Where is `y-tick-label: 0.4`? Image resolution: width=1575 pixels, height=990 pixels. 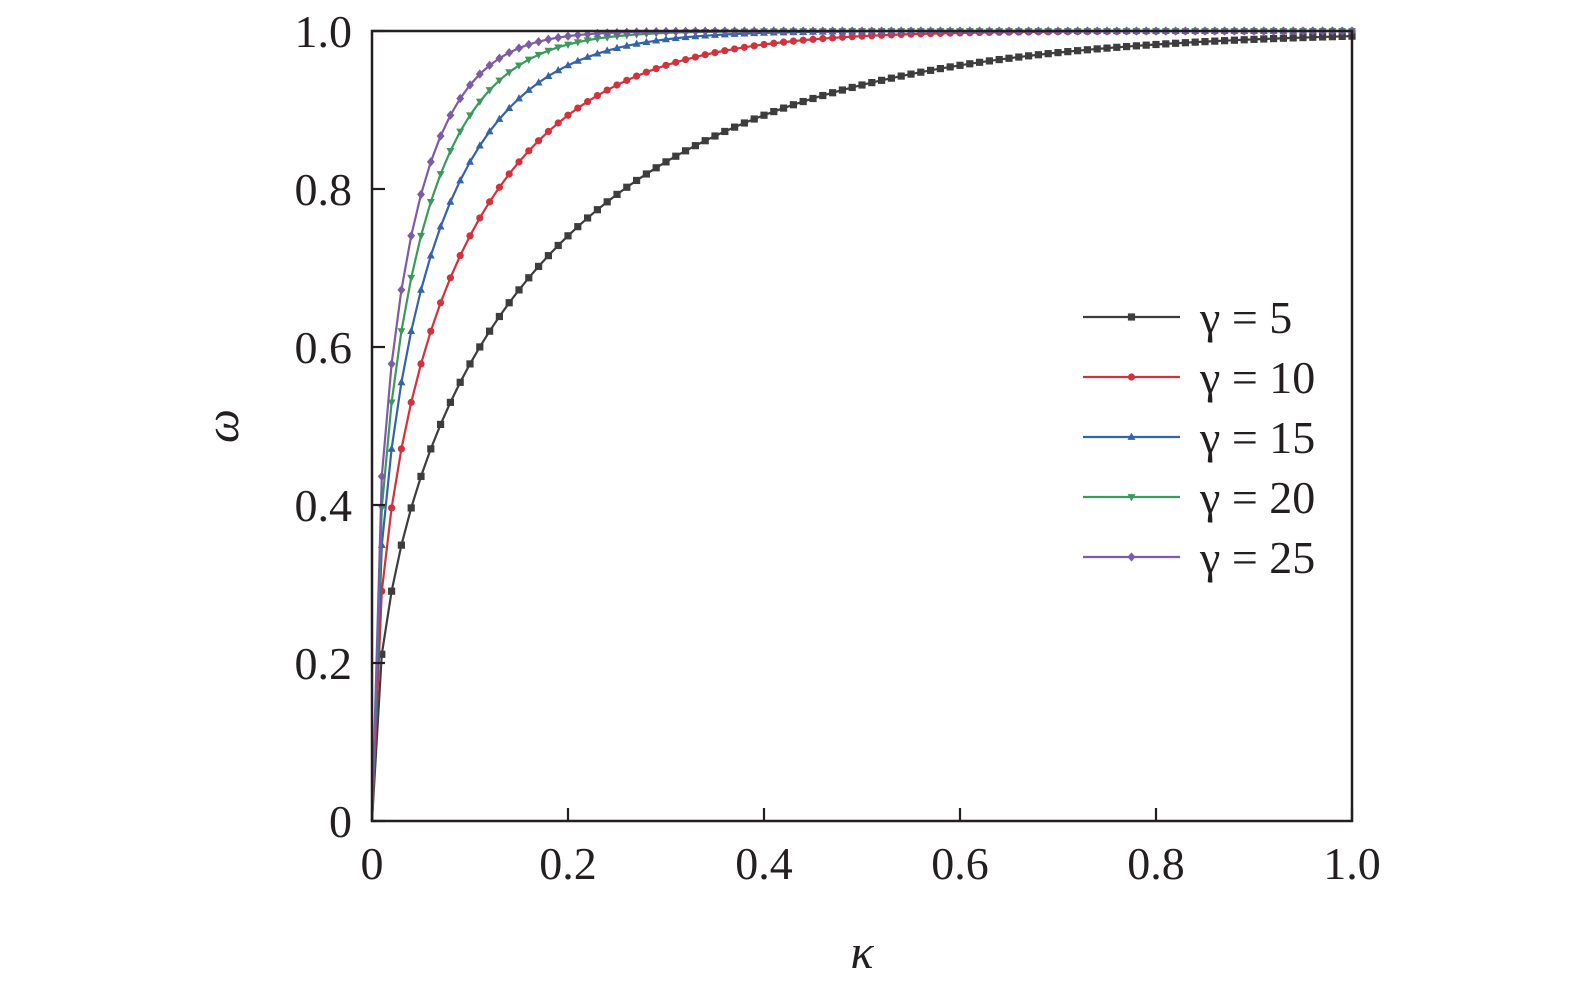
y-tick-label: 0.4 is located at coordinates (324, 505).